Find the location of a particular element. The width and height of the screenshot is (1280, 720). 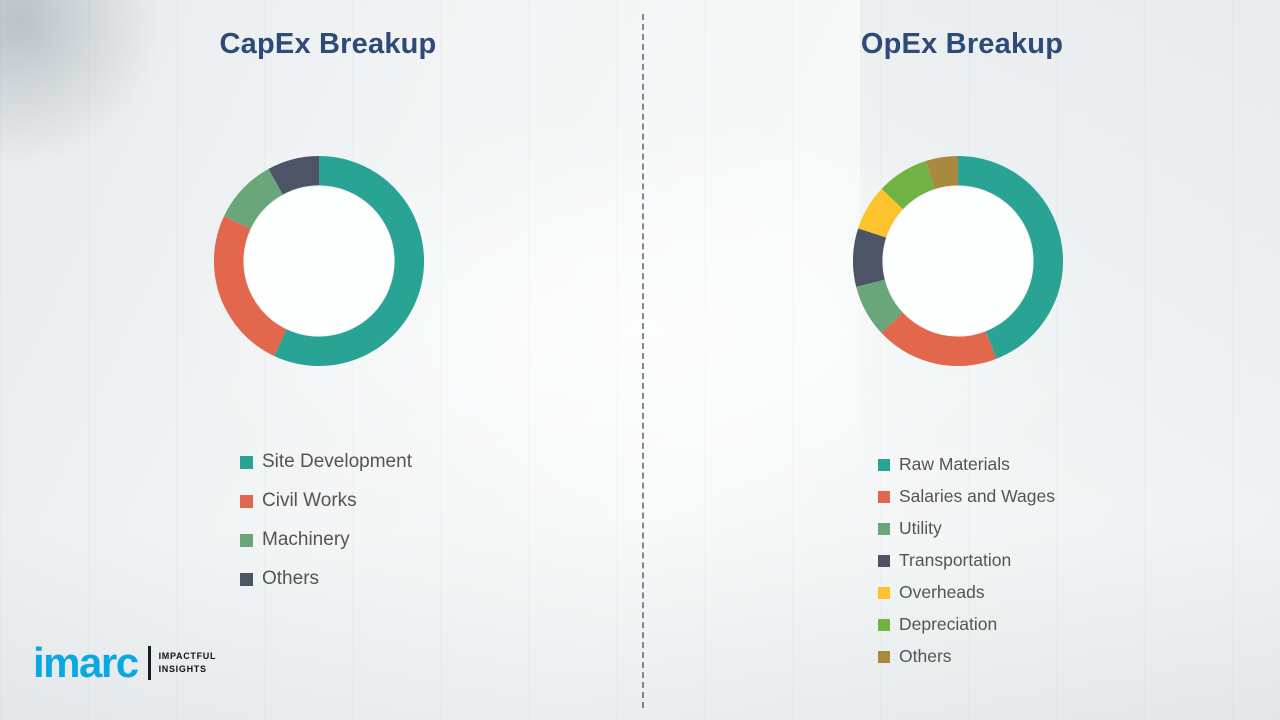

legend-item-machinery: Machinery is located at coordinates (326, 540).